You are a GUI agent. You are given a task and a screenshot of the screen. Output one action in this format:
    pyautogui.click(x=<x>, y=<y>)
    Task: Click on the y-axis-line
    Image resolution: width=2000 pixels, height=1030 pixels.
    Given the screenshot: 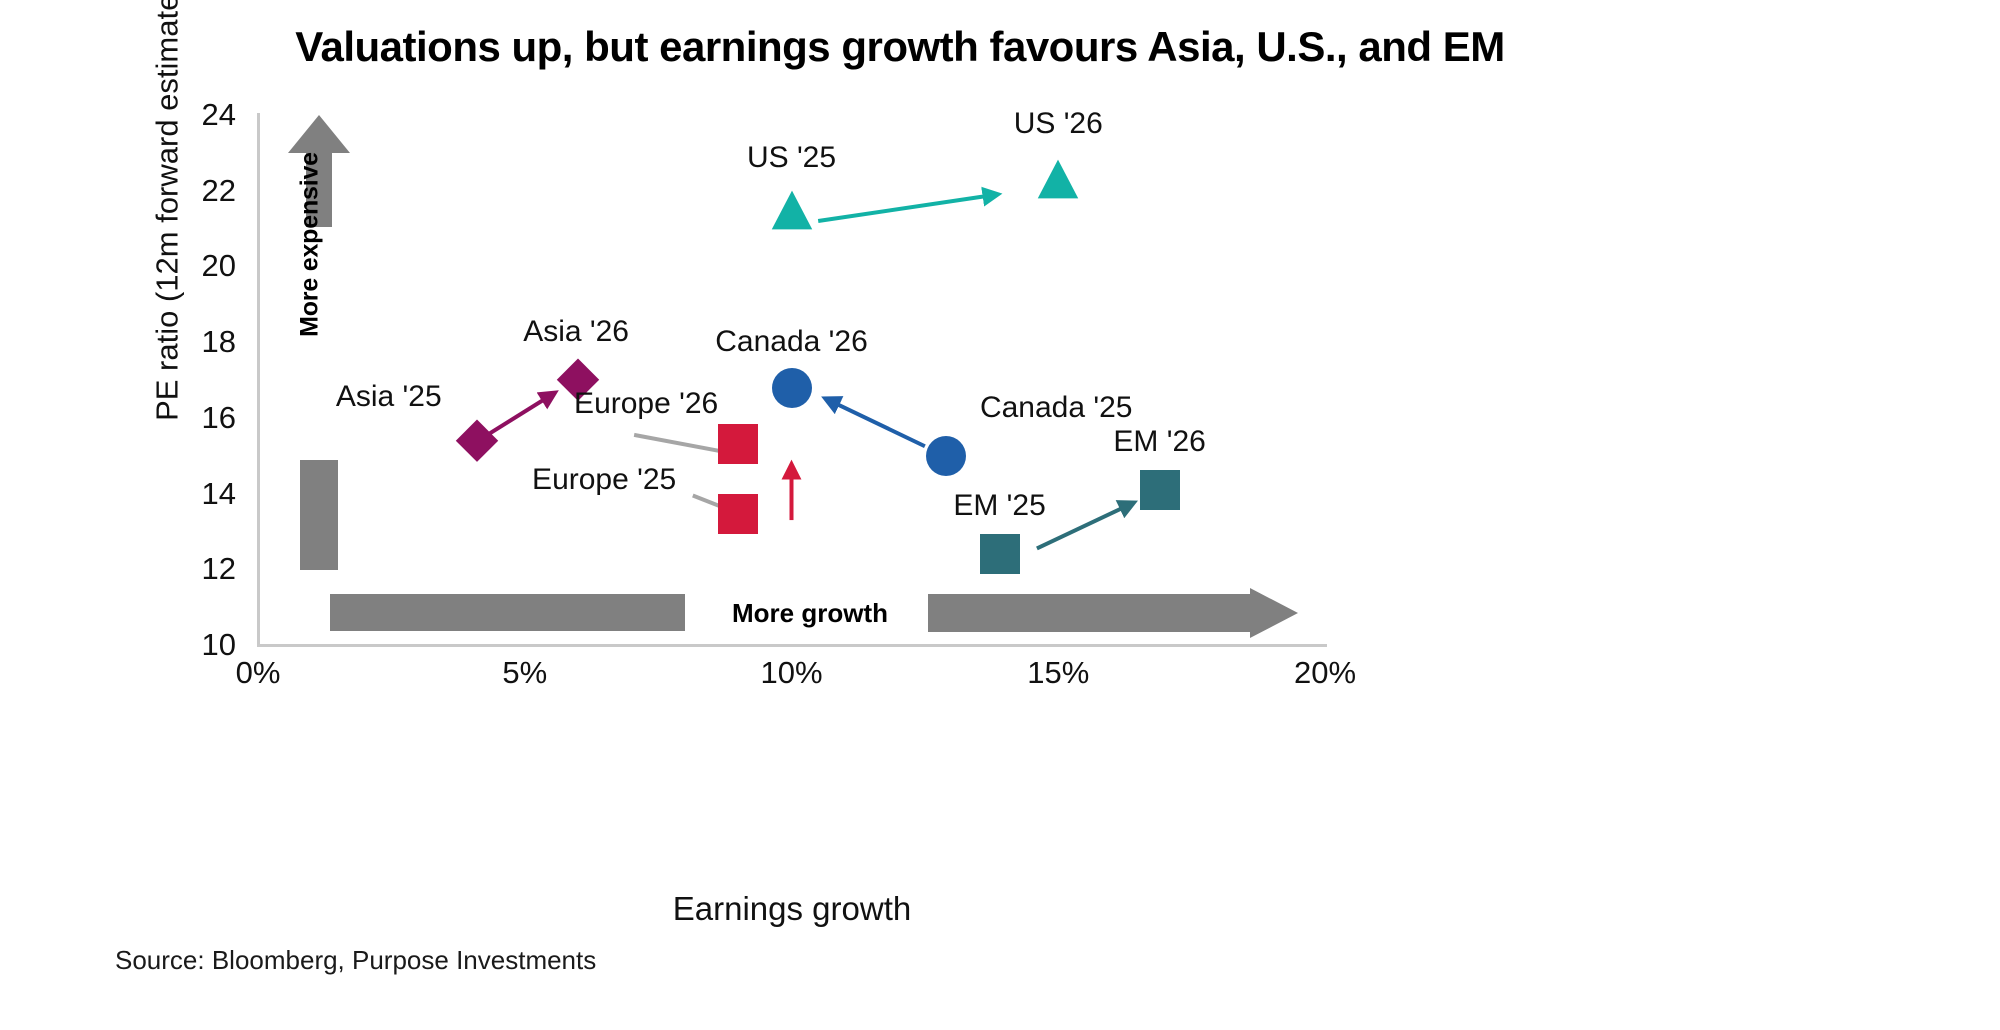 What is the action you would take?
    pyautogui.click(x=258, y=380)
    